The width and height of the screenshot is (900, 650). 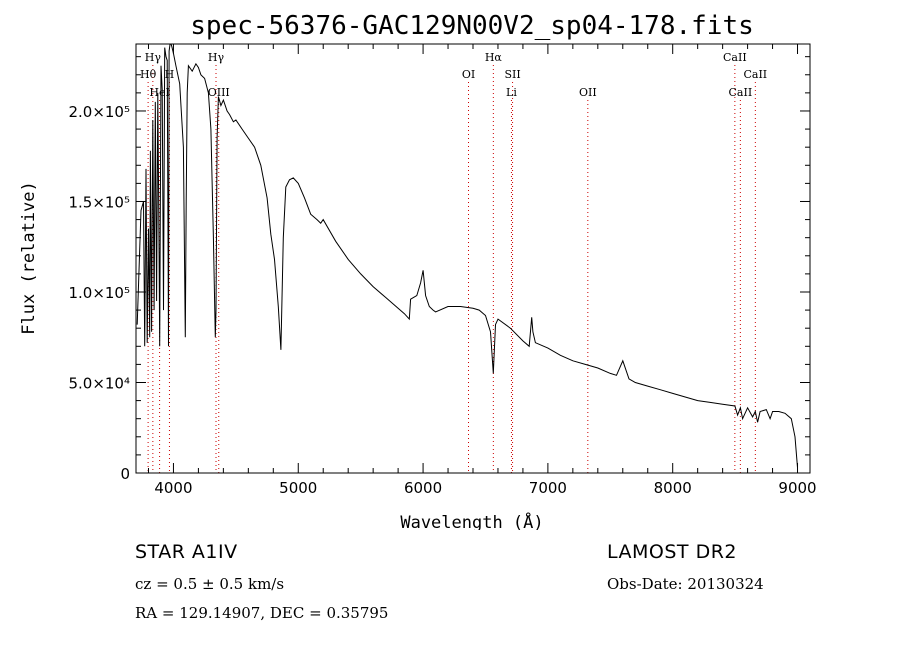 I want to click on x-tick-label: 9000, so click(x=797, y=488).